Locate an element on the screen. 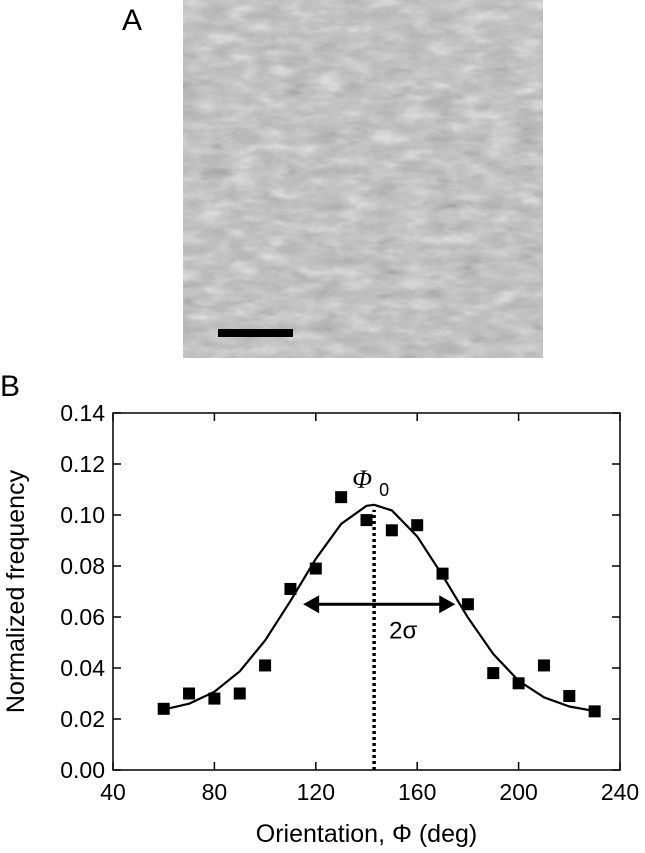  scale-bar is located at coordinates (255, 333).